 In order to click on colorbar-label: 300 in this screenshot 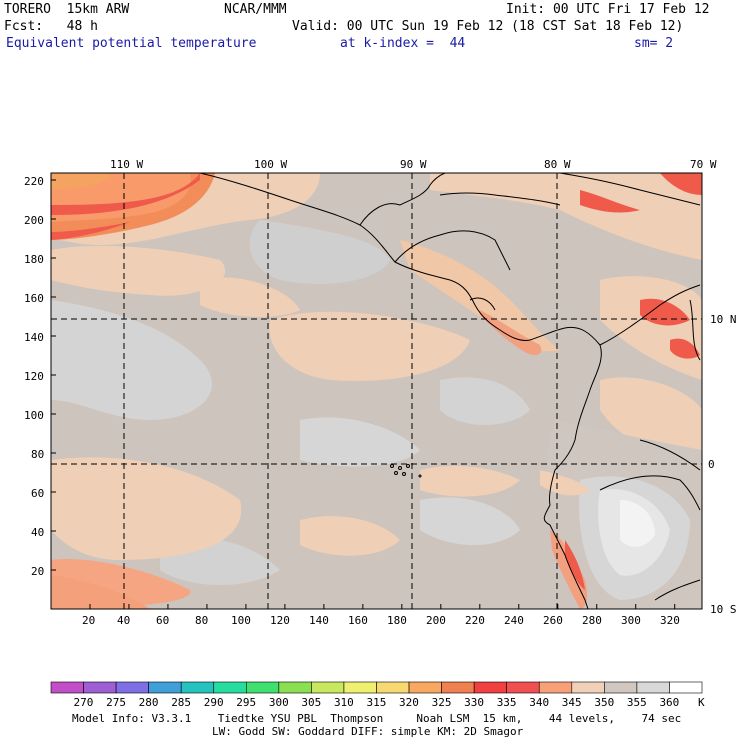, I will do `click(278, 702)`.